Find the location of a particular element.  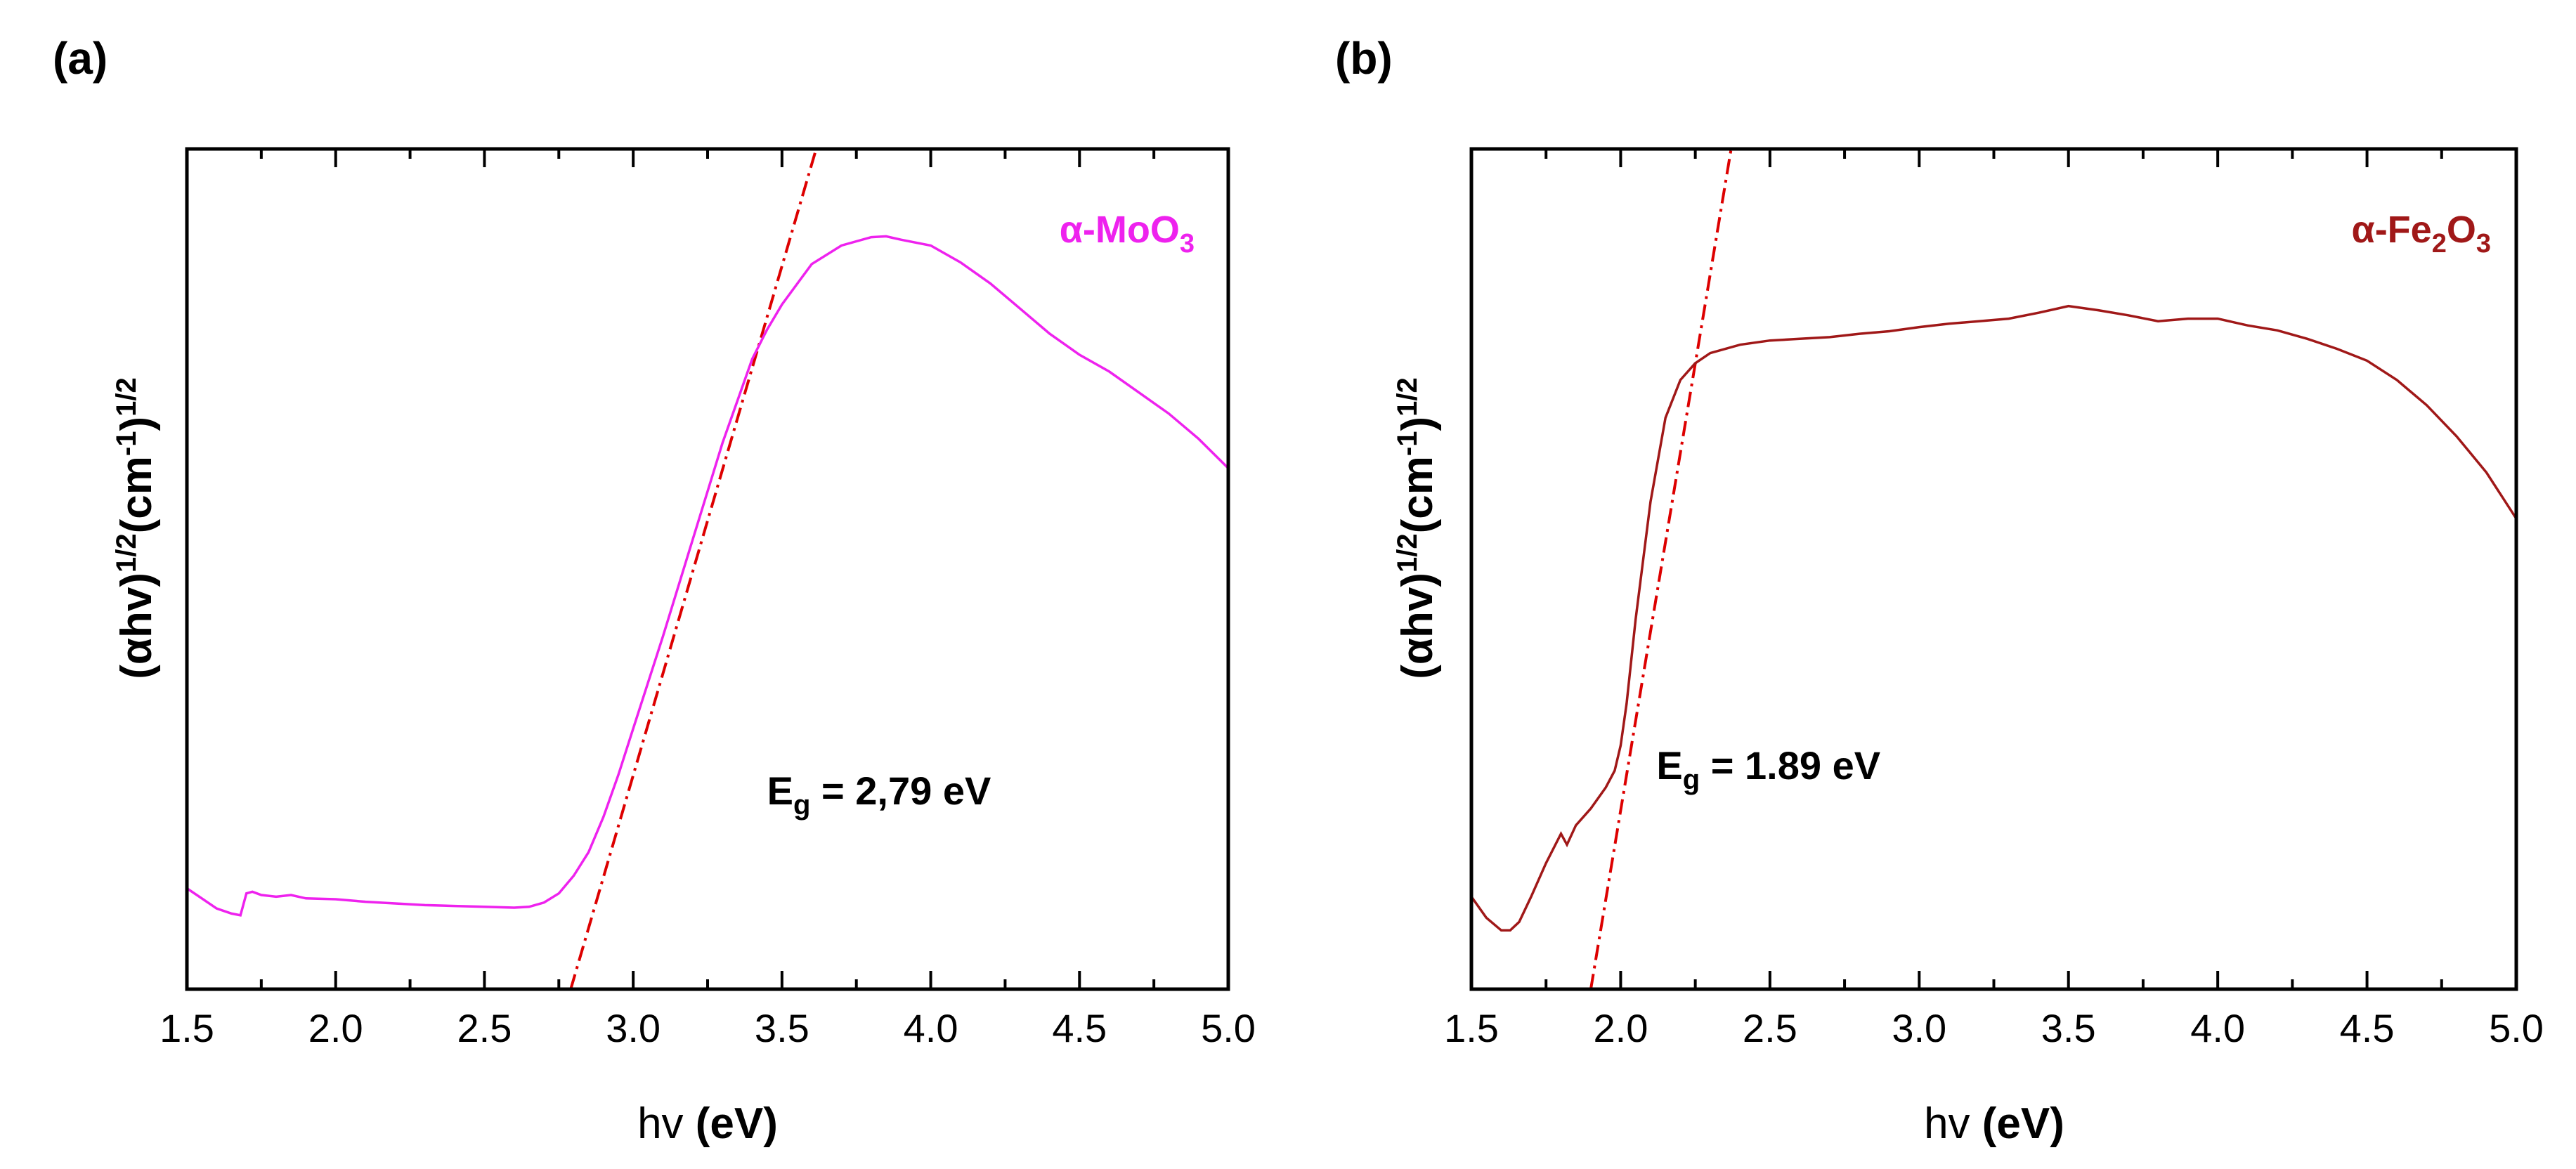

panel-a-bandgap-annotation: Eg = 2,79 eV is located at coordinates (879, 795).